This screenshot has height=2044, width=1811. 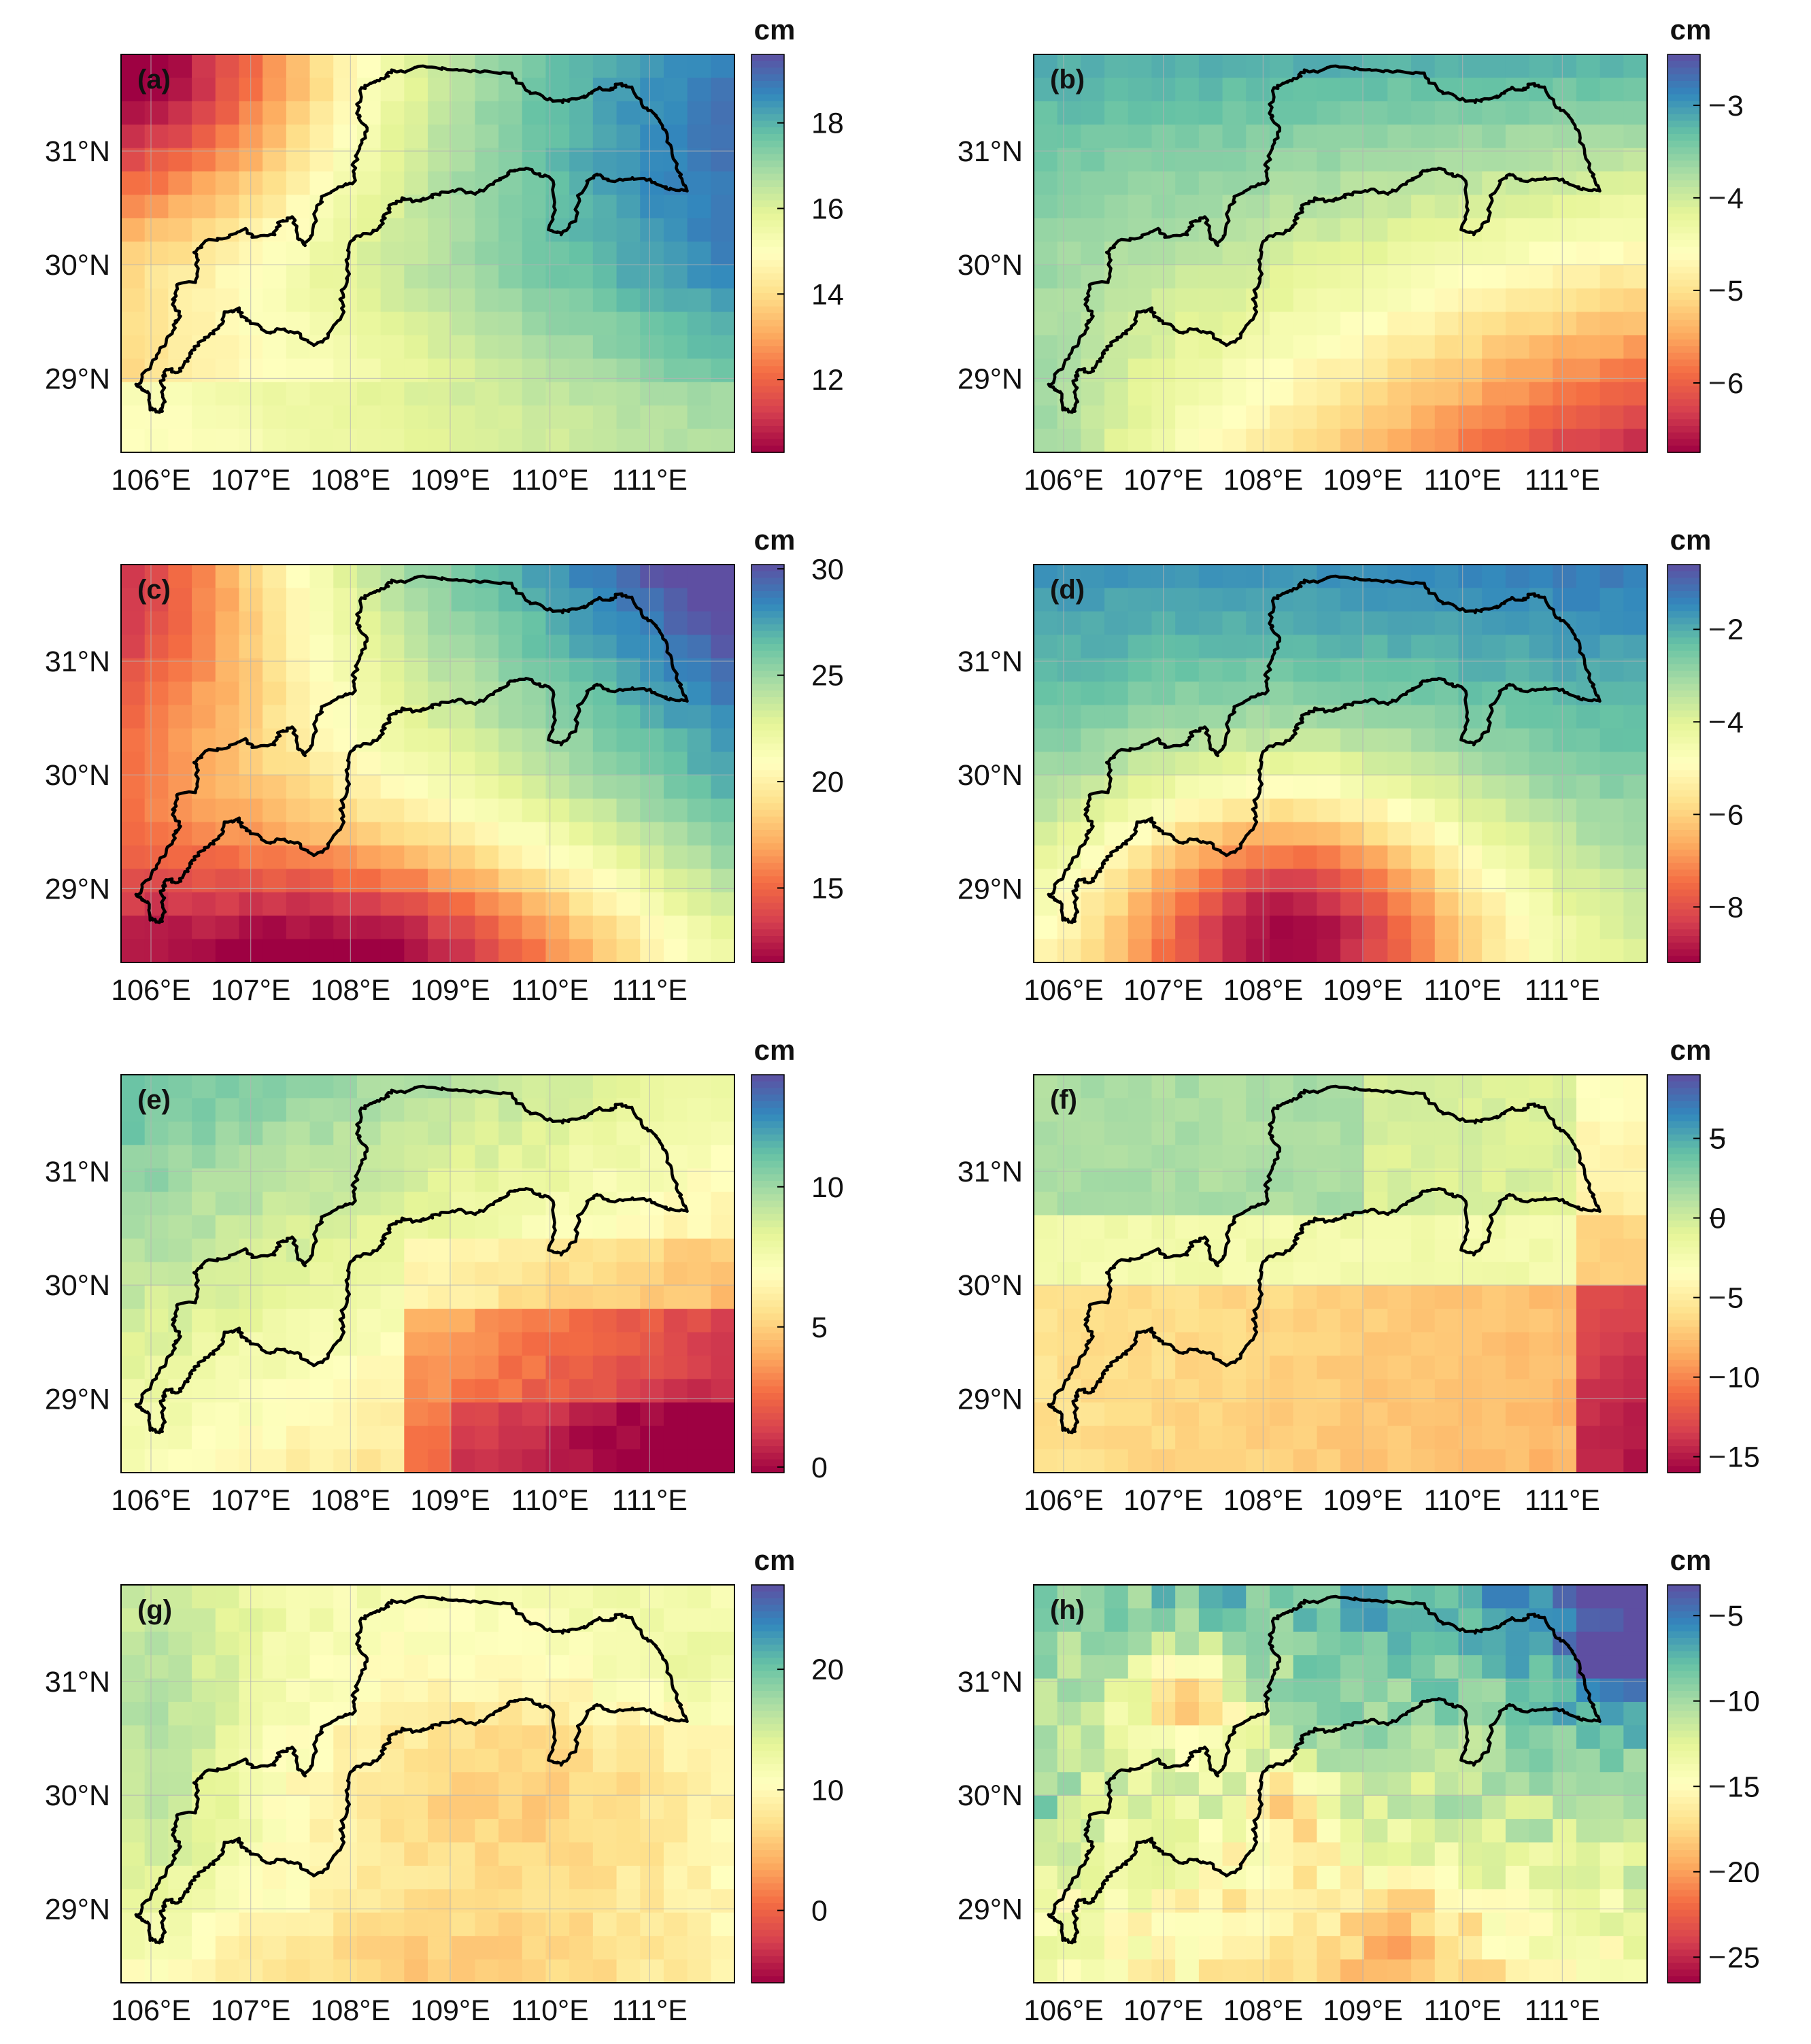 What do you see at coordinates (428, 1273) in the screenshot?
I see `map-frame` at bounding box center [428, 1273].